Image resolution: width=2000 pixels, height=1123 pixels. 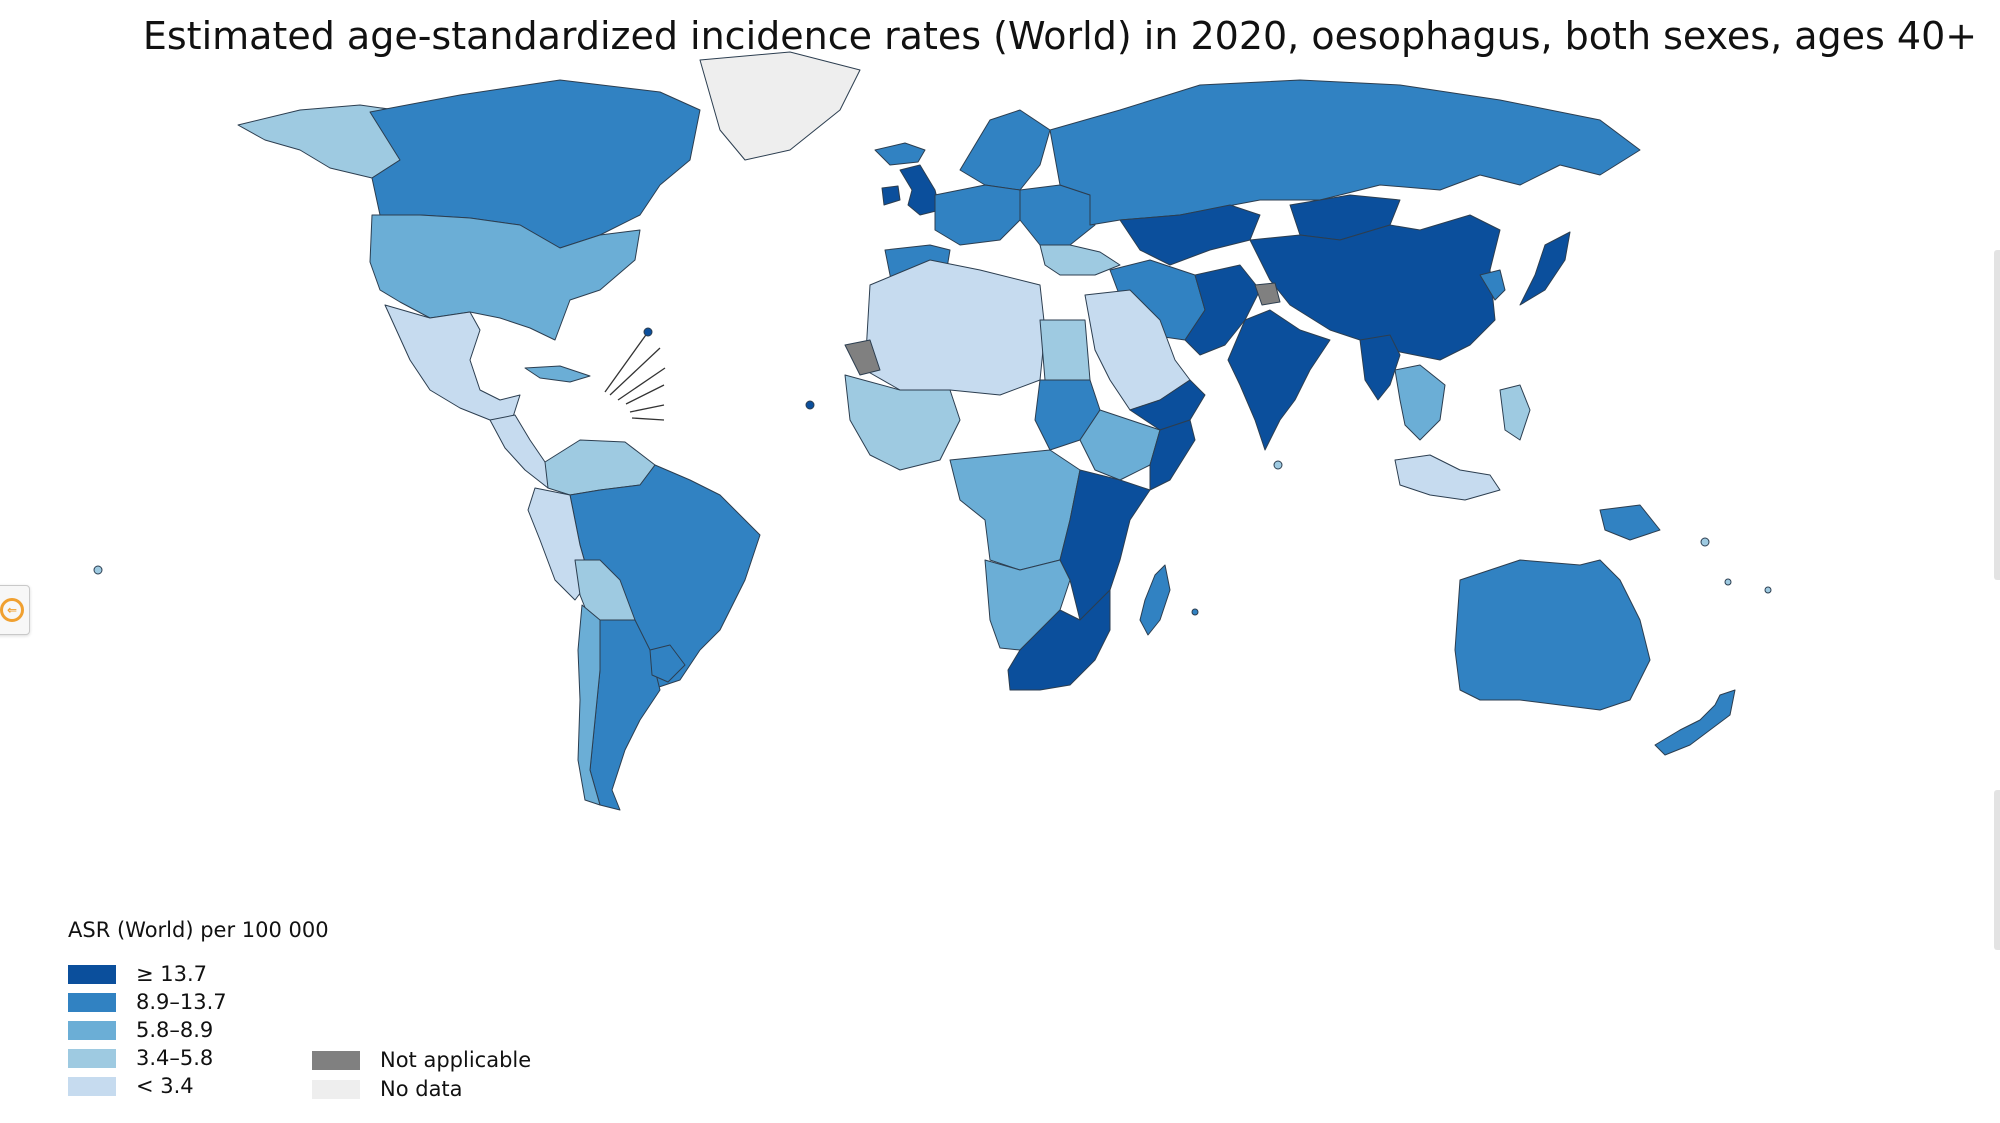 What do you see at coordinates (902, 422) in the screenshot?
I see `region-west-africa` at bounding box center [902, 422].